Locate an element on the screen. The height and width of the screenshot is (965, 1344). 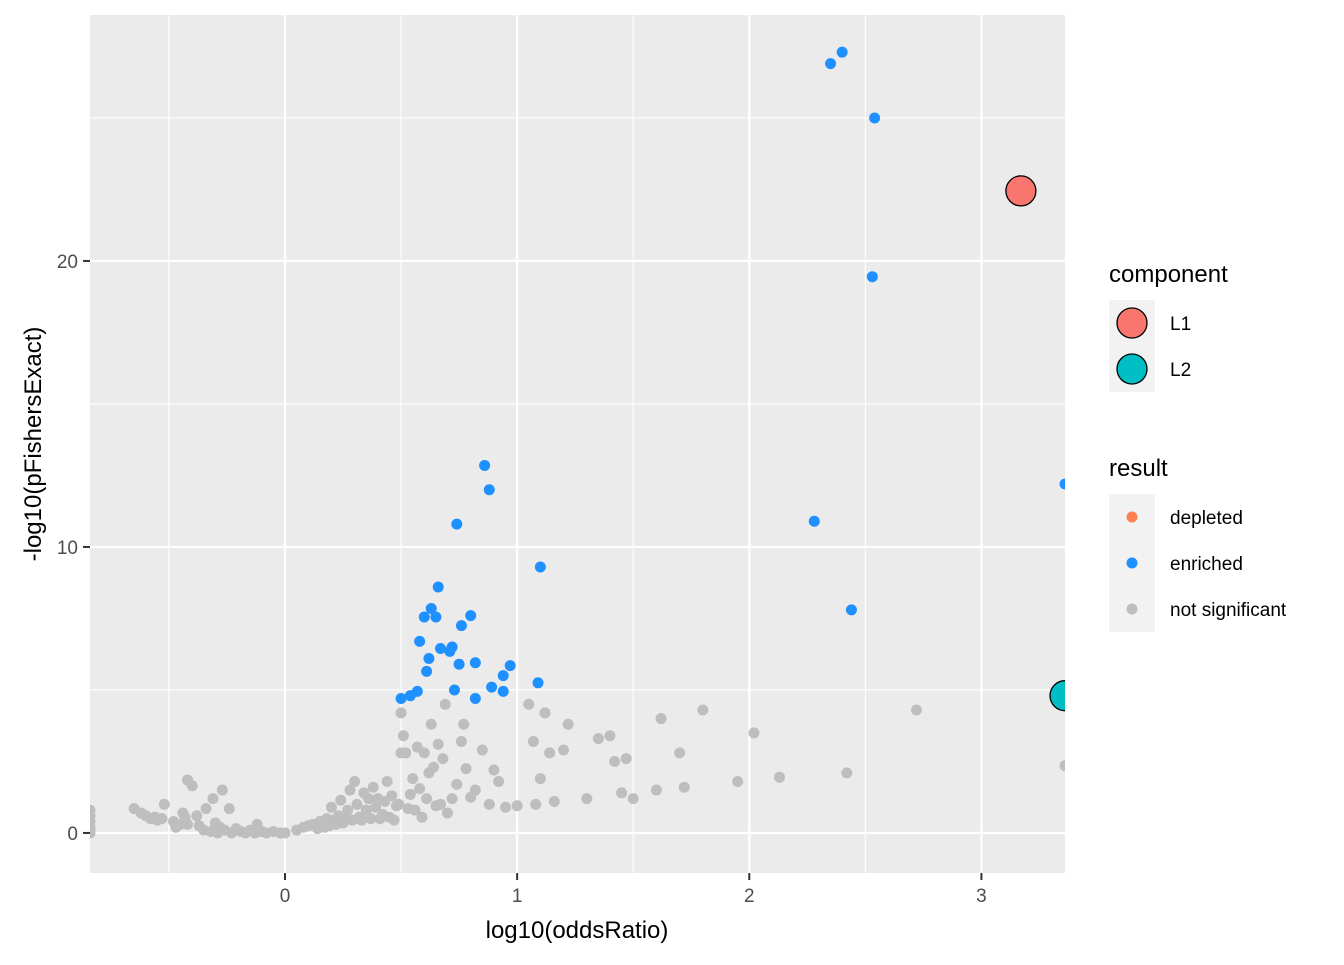
legend-label: L2 is located at coordinates (1180, 370).